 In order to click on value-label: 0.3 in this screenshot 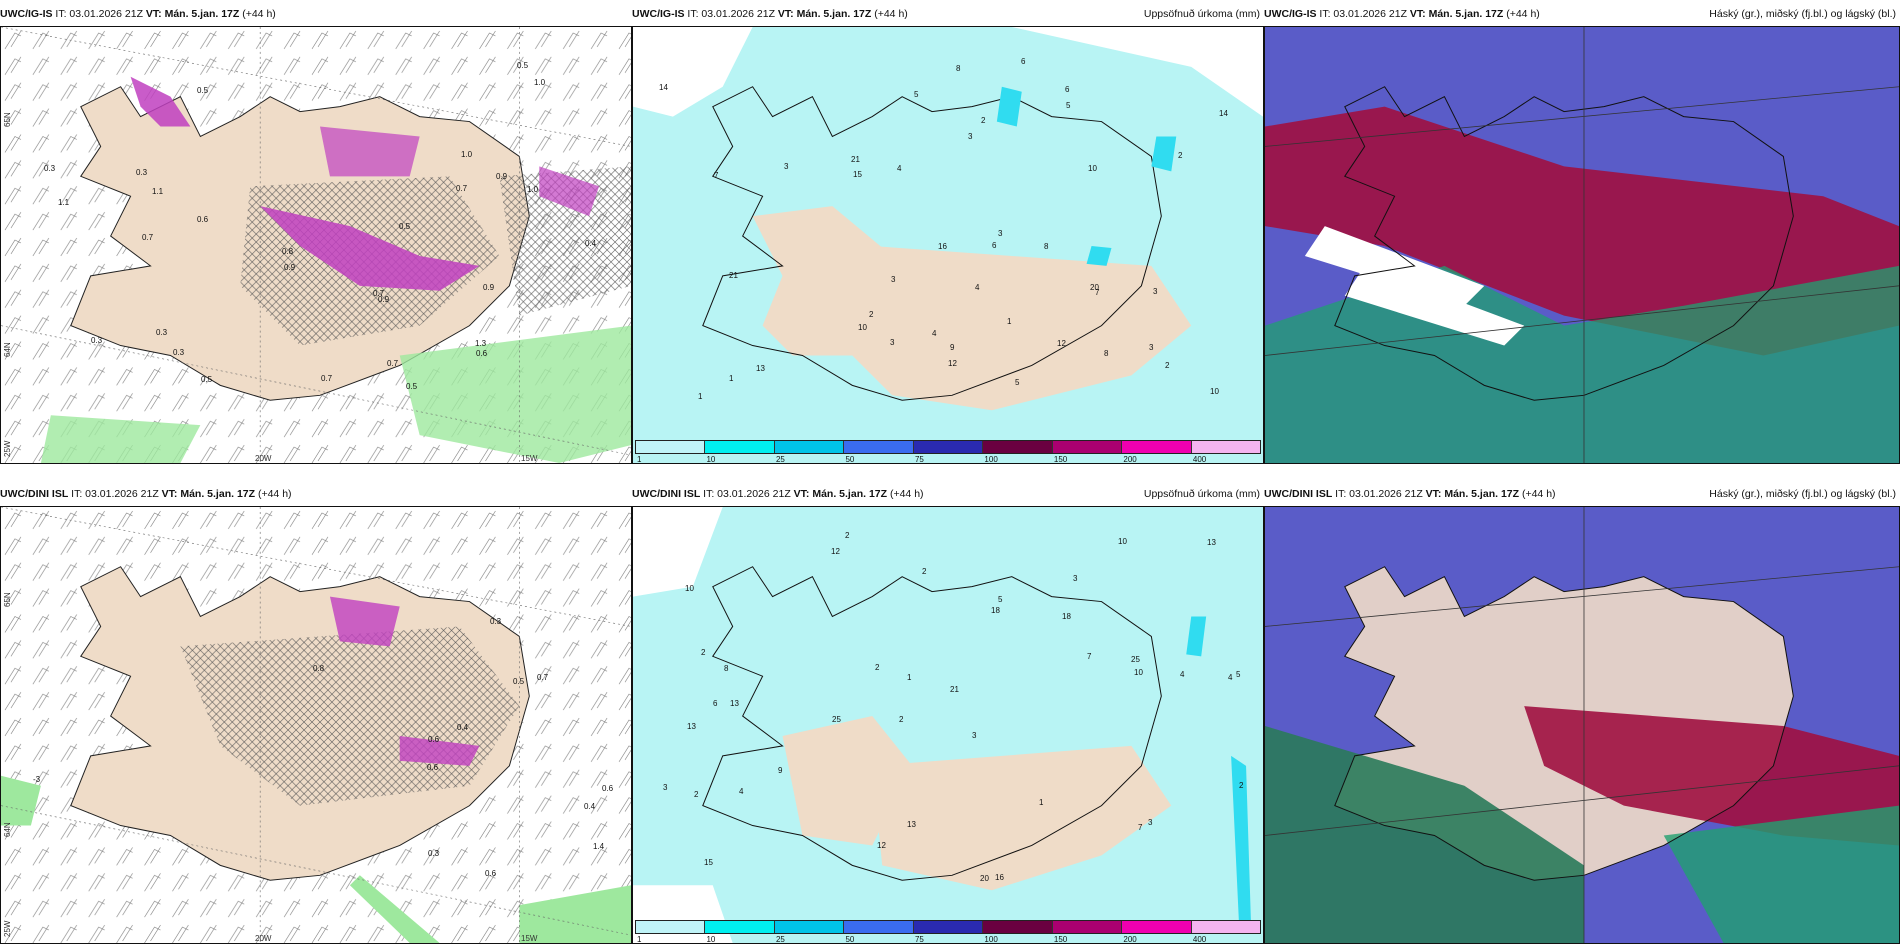, I will do `click(179, 352)`.